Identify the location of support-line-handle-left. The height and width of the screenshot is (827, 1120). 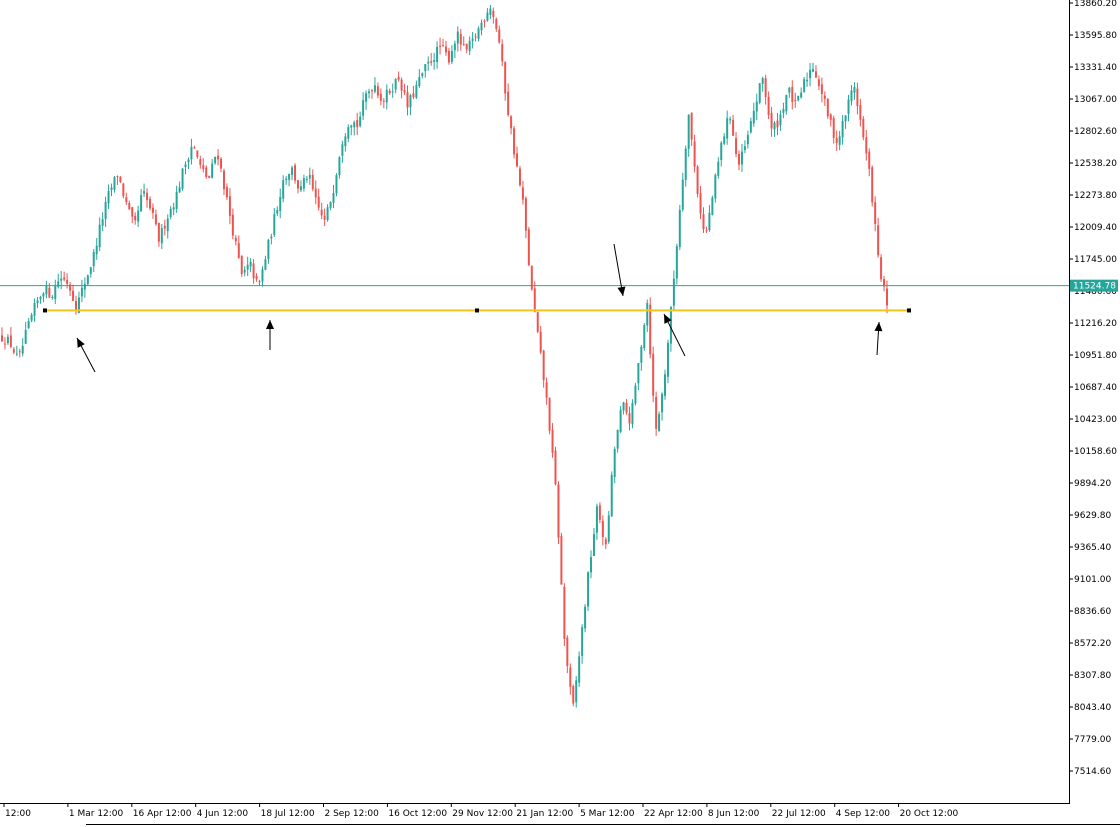
(45, 310).